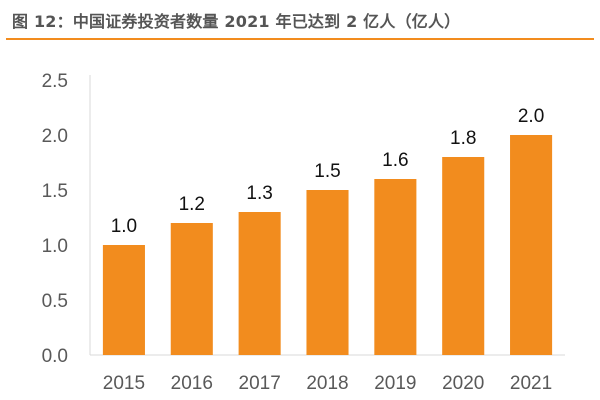 Image resolution: width=600 pixels, height=400 pixels. I want to click on y-tick-label: 2.0, so click(55, 136).